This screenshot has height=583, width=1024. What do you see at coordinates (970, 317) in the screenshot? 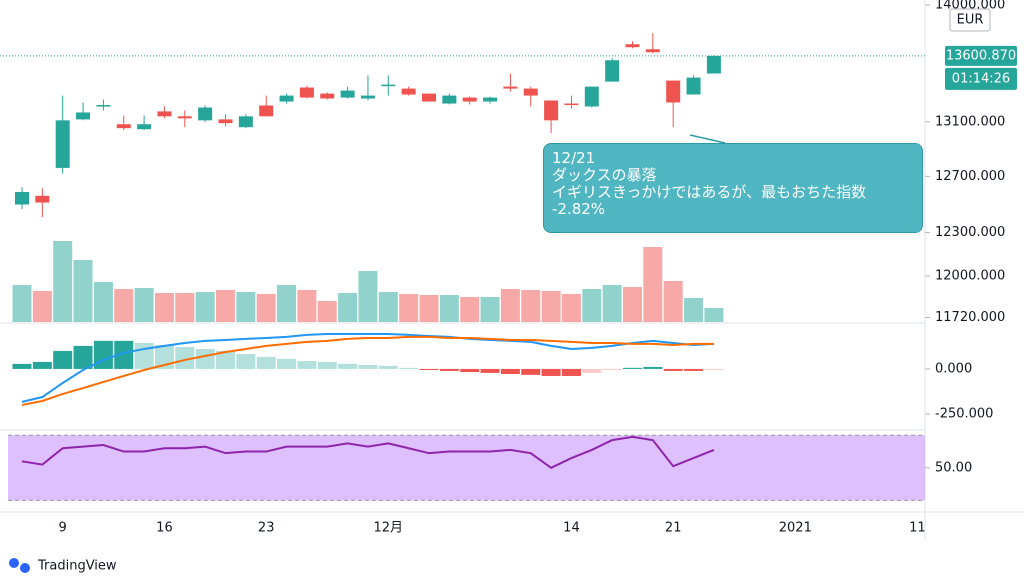
I see `y-tick-label: 11720.000` at bounding box center [970, 317].